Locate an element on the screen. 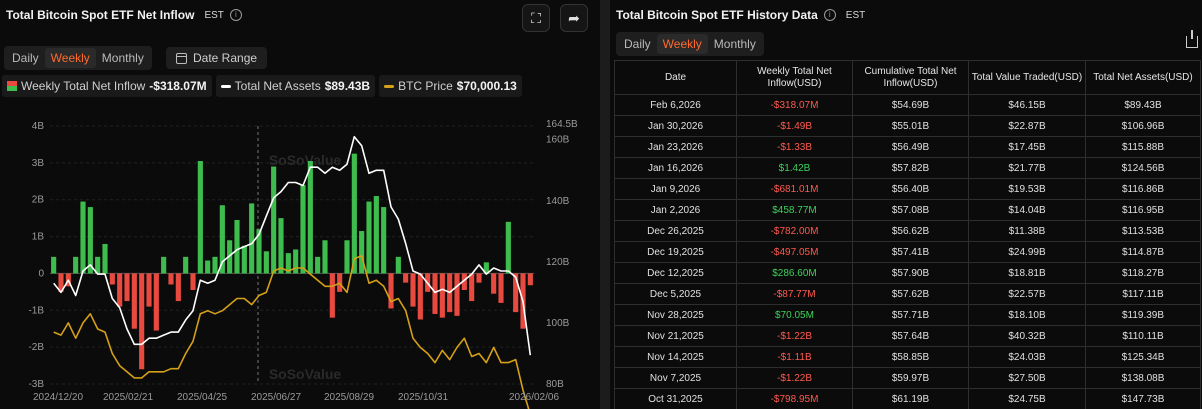 The image size is (1202, 409). cell-net-assets: $110.11B is located at coordinates (1143, 336).